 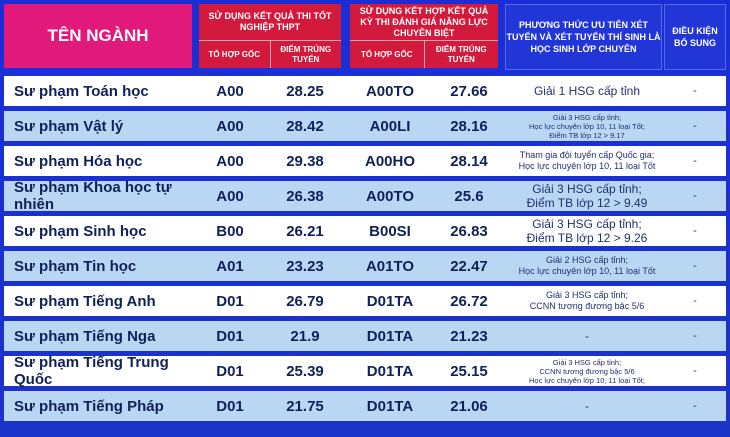 I want to click on header-diem-trung-tuyen-1: ĐIỂM TRÚNG TUYỂN, so click(x=305, y=54).